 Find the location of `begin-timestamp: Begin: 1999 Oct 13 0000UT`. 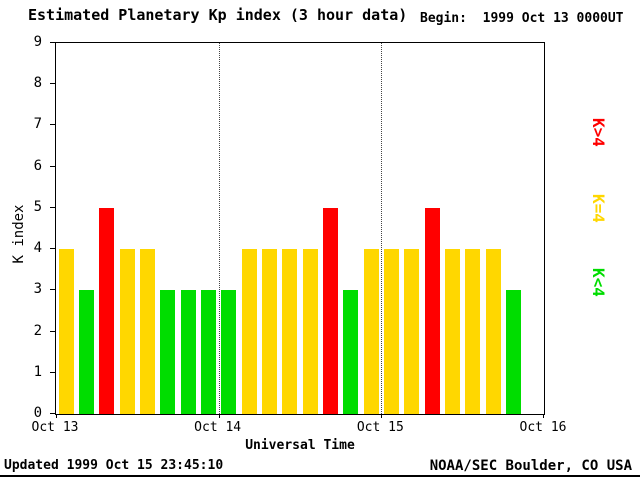

begin-timestamp: Begin: 1999 Oct 13 0000UT is located at coordinates (522, 18).